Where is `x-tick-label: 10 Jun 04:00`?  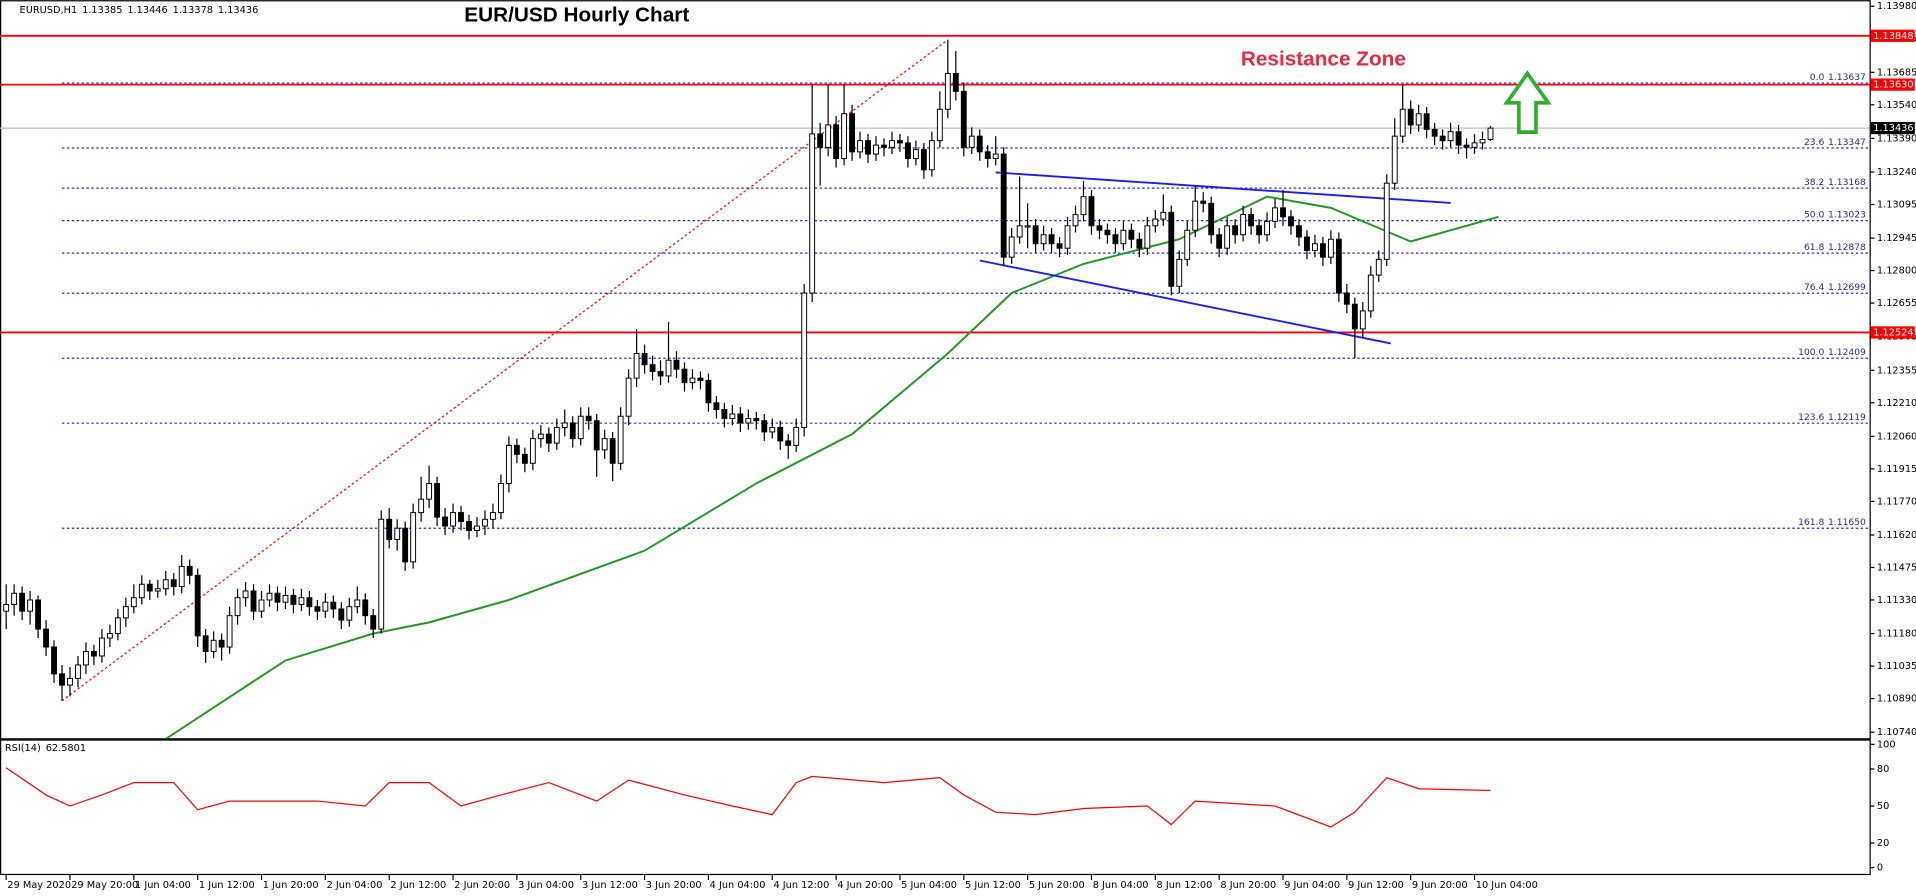 x-tick-label: 10 Jun 04:00 is located at coordinates (1507, 885).